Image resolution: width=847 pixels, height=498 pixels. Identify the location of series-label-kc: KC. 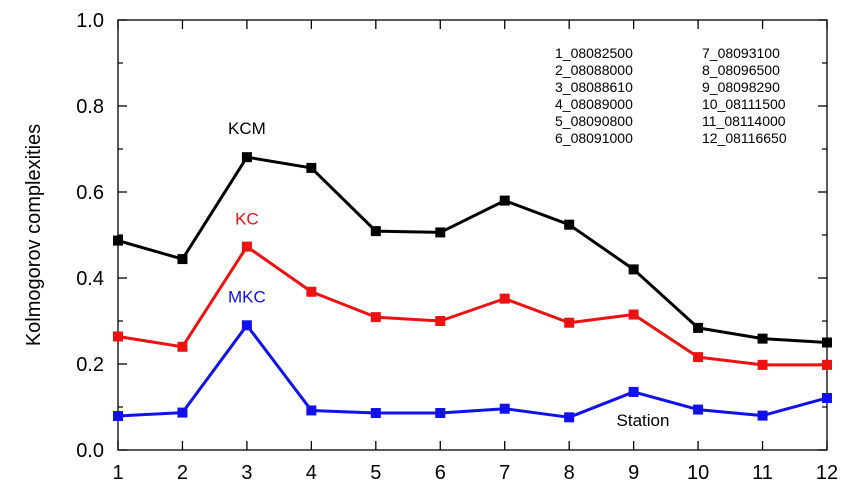
(247, 218).